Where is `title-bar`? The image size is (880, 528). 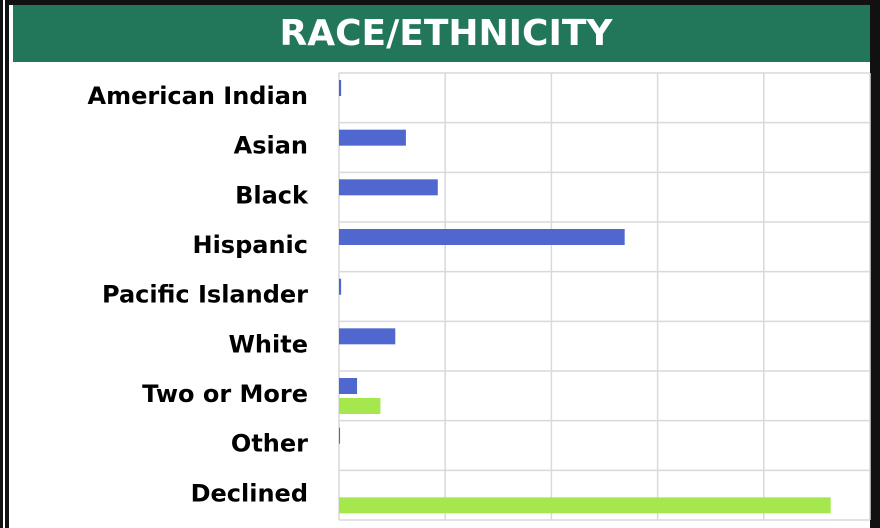
title-bar is located at coordinates (441, 33).